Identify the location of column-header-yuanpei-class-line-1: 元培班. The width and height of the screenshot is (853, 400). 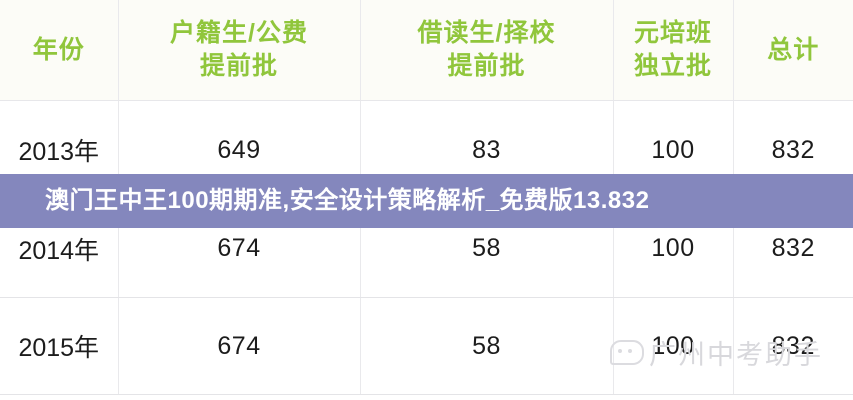
(672, 33).